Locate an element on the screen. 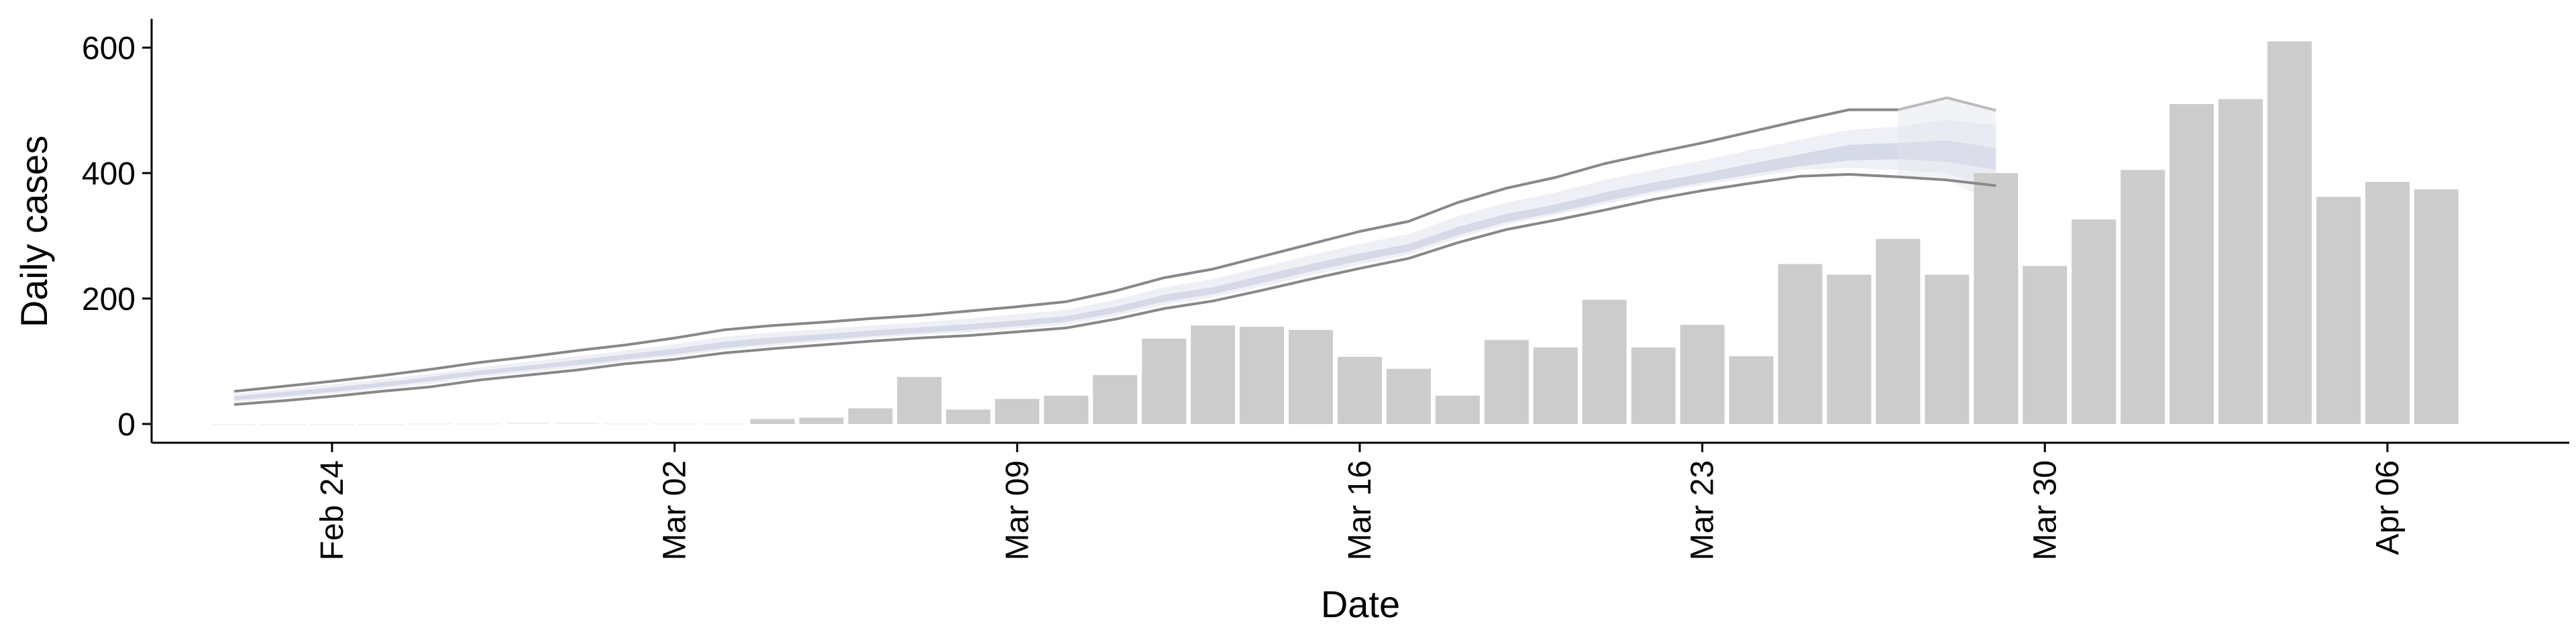 The width and height of the screenshot is (2576, 644). x-tick-label: Feb 24 is located at coordinates (332, 510).